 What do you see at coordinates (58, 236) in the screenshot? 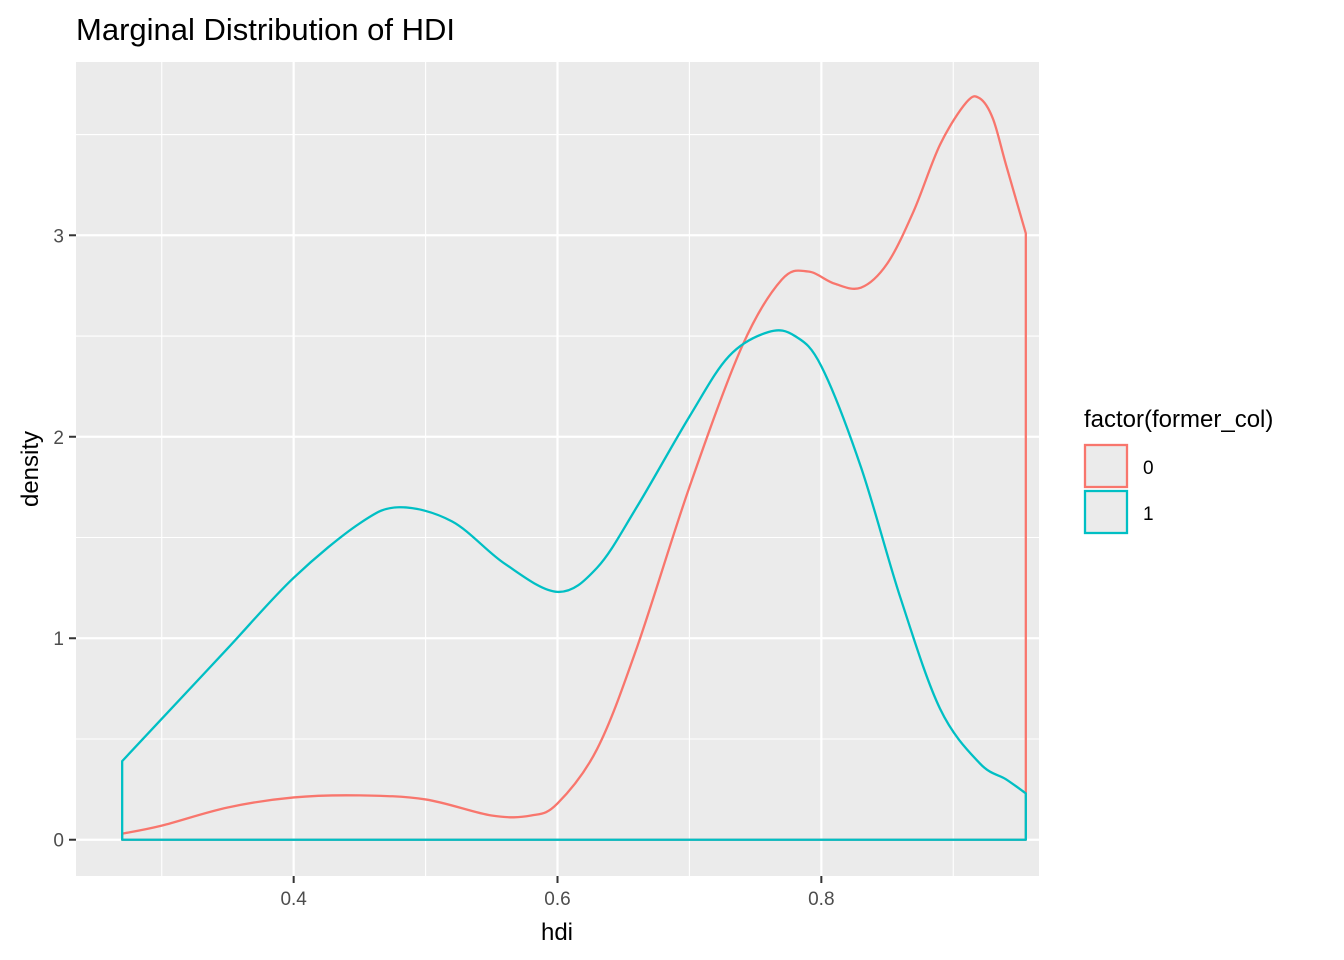
I see `y-tick-label: 3` at bounding box center [58, 236].